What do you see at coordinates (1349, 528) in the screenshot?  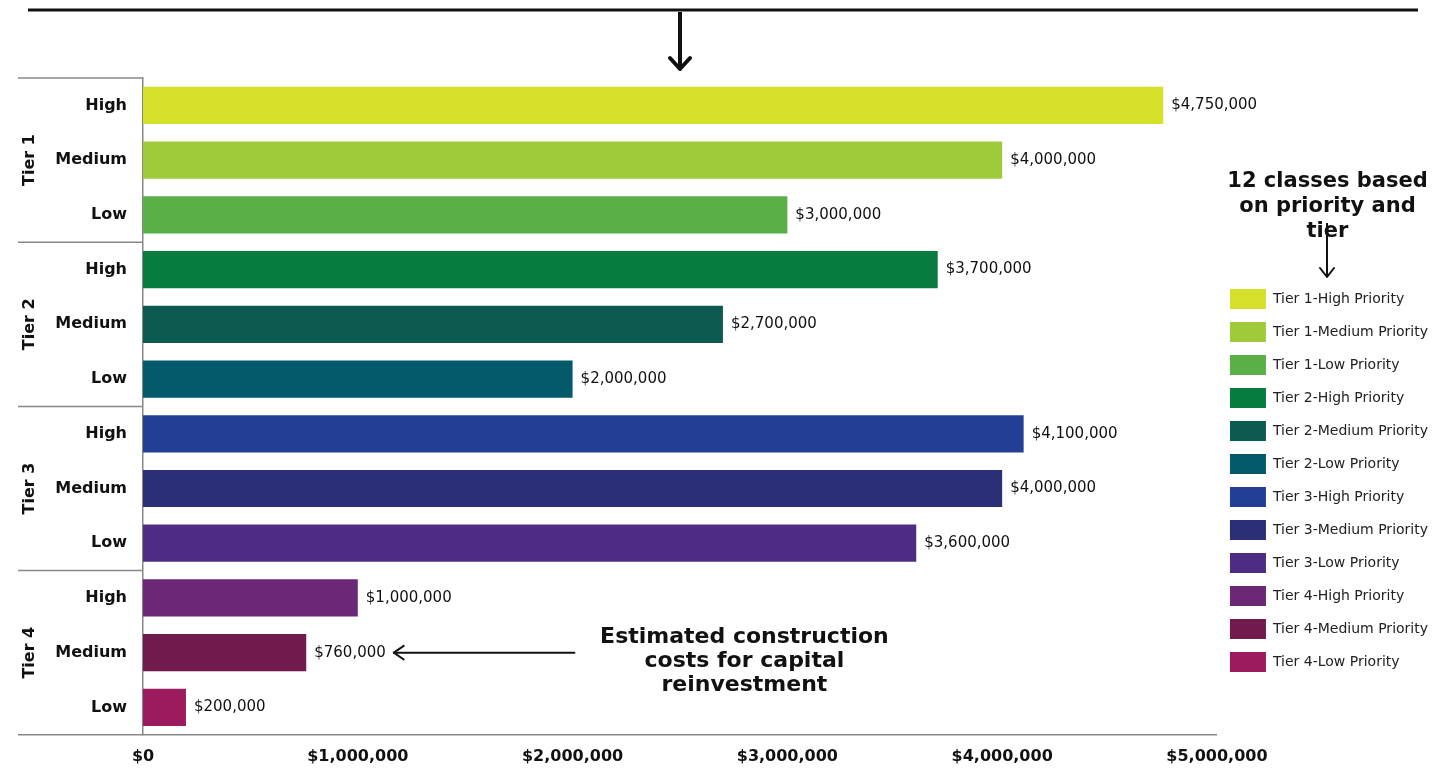 I see `legend-label: Tier 3-Medium Priority` at bounding box center [1349, 528].